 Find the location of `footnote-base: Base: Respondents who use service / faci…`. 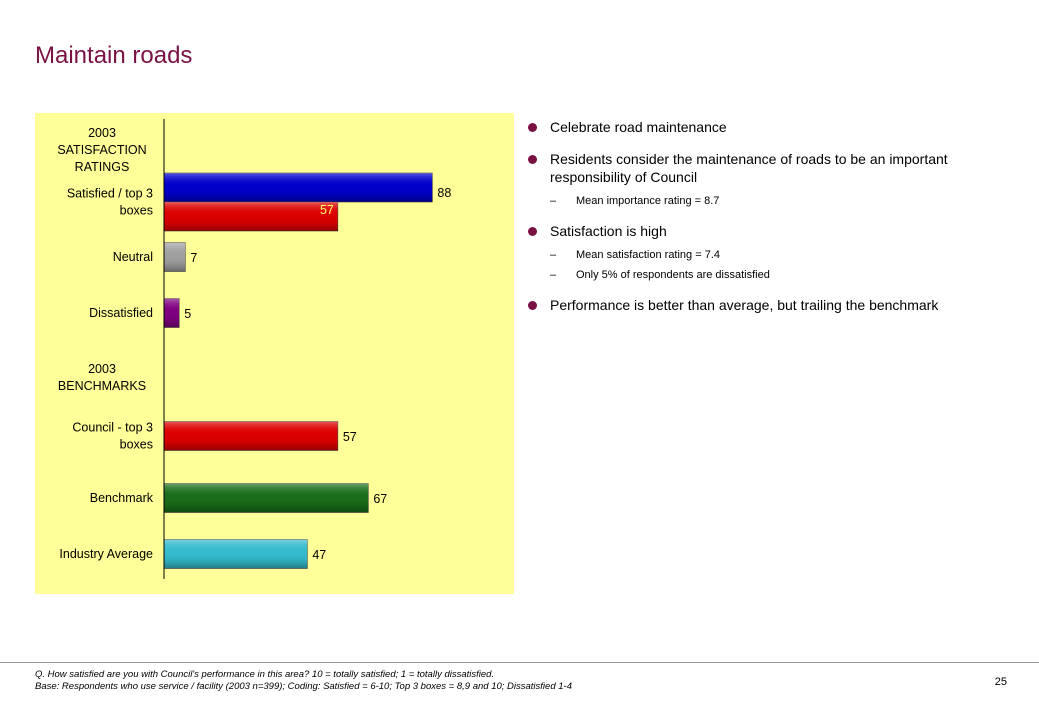

footnote-base: Base: Respondents who use service / faci… is located at coordinates (303, 686).